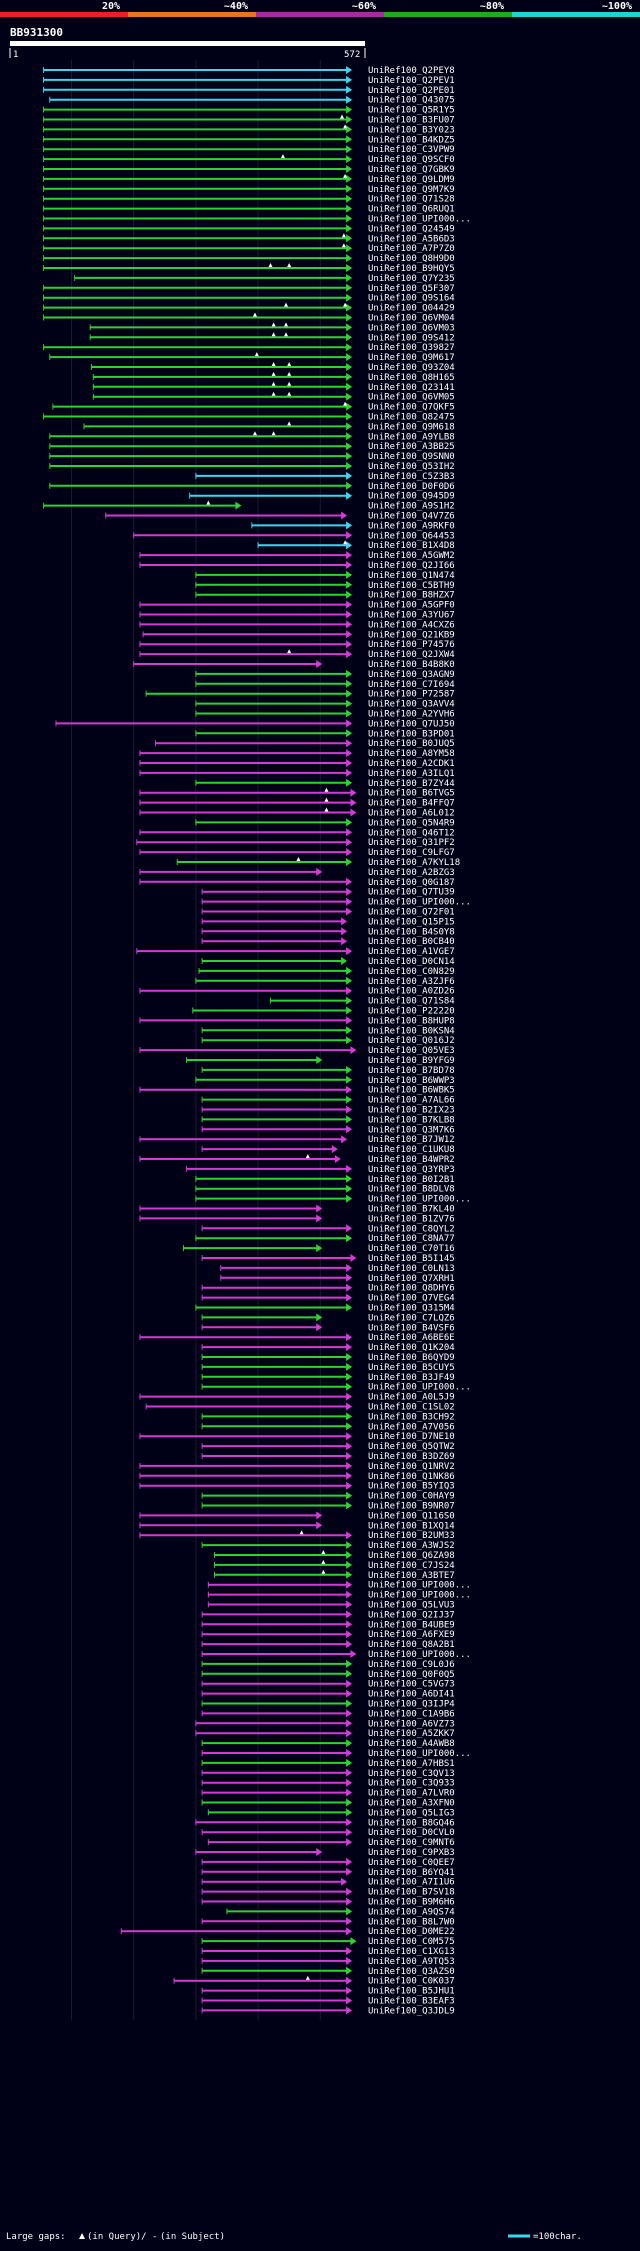 This screenshot has height=2251, width=640. Describe the element at coordinates (411, 1576) in the screenshot. I see `hit-id-link: UniRef100_A3BTE7` at that location.